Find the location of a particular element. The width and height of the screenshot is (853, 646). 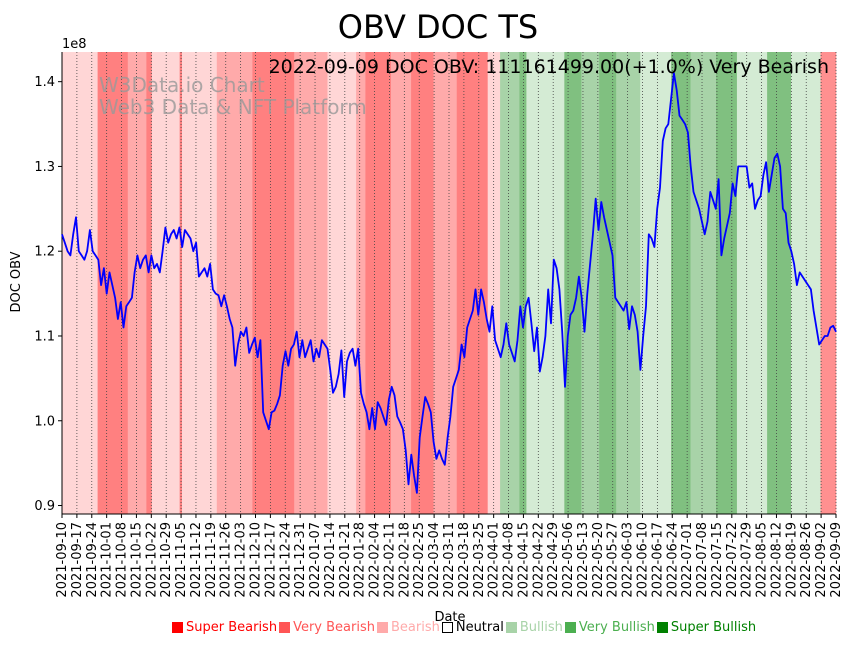

chart-title: OBV DOC TS is located at coordinates (438, 27).